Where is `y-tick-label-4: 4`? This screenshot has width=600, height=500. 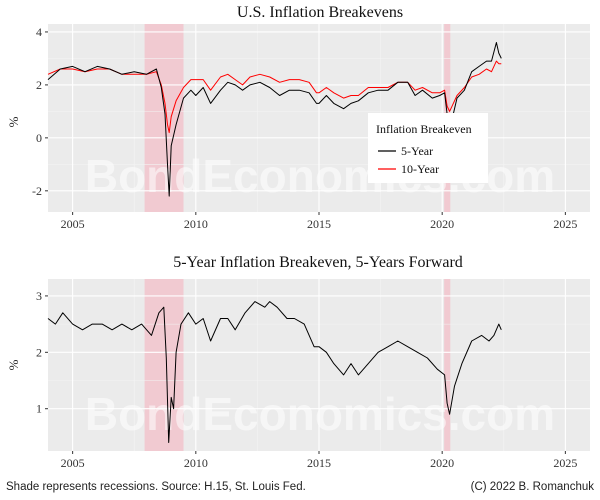
y-tick-label-4: 4 is located at coordinates (39, 32).